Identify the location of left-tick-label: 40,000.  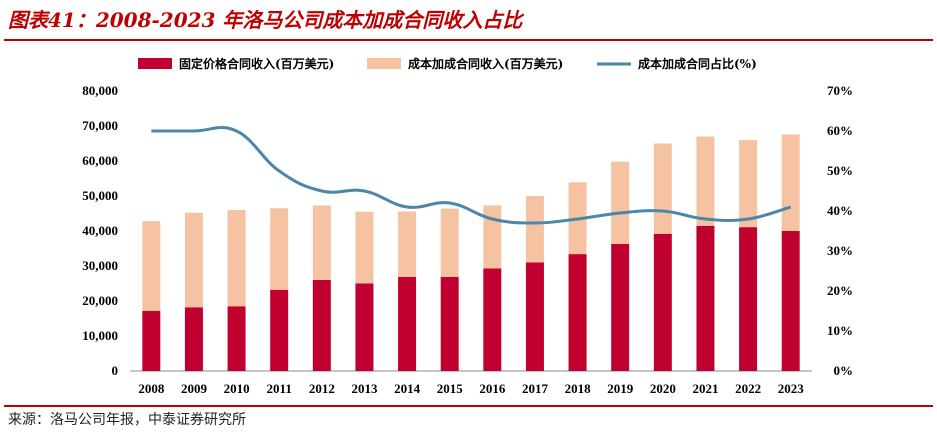
(100, 230).